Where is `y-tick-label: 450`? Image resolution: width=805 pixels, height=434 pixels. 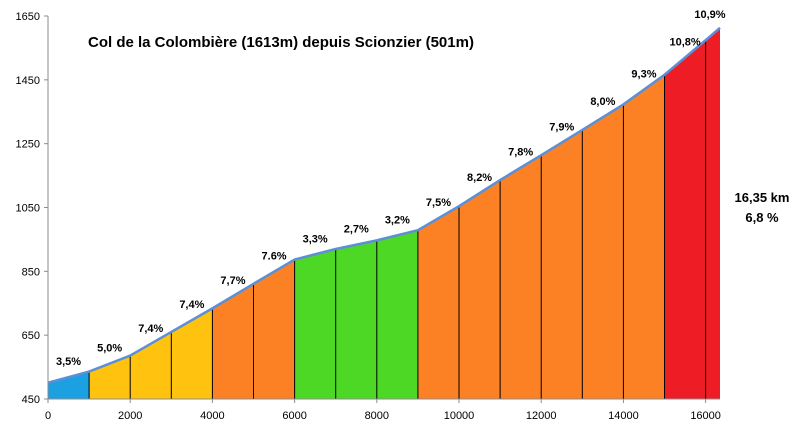 y-tick-label: 450 is located at coordinates (31, 400).